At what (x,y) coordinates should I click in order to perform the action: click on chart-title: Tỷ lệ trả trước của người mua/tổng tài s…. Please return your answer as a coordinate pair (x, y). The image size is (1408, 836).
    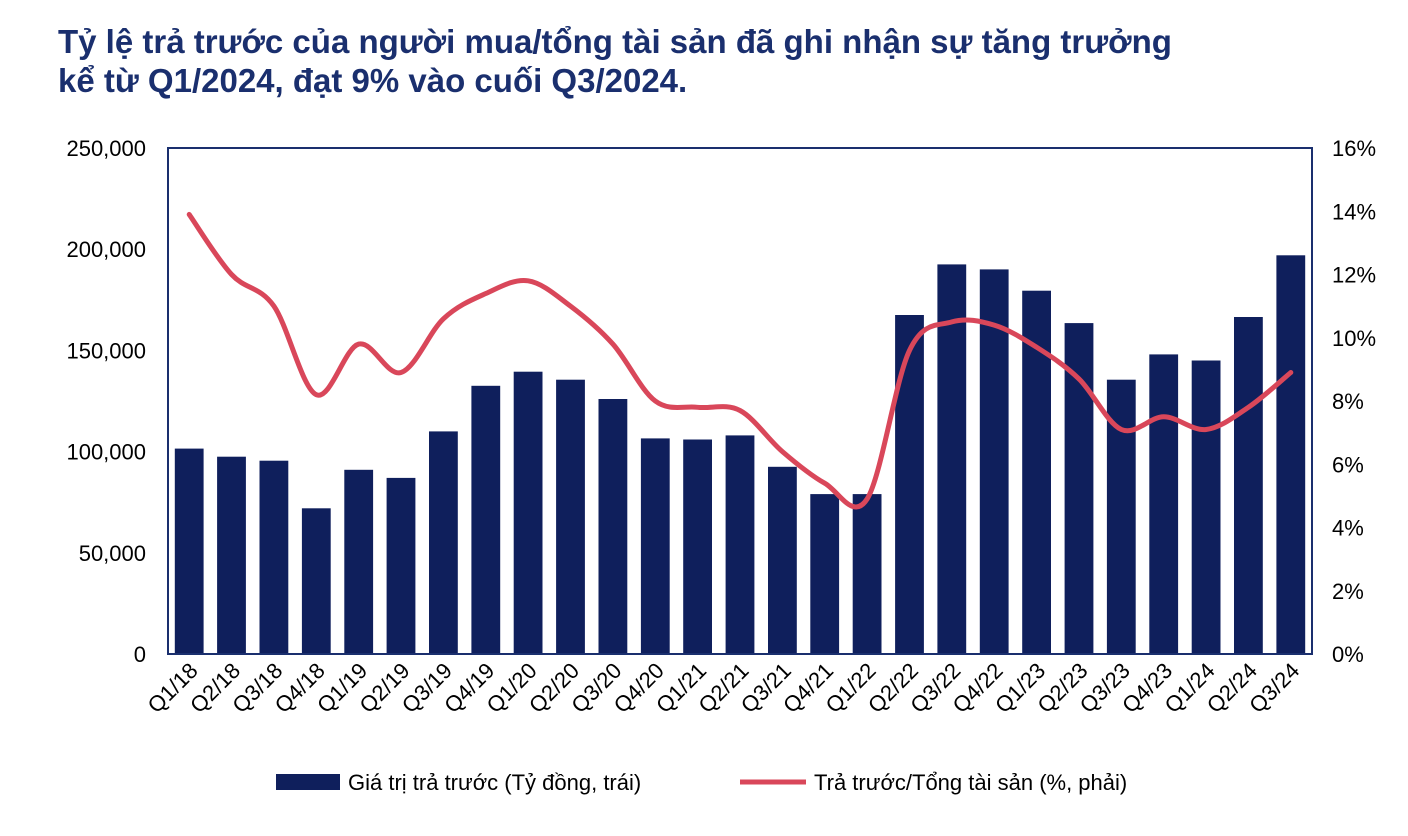
    Looking at the image, I should click on (718, 61).